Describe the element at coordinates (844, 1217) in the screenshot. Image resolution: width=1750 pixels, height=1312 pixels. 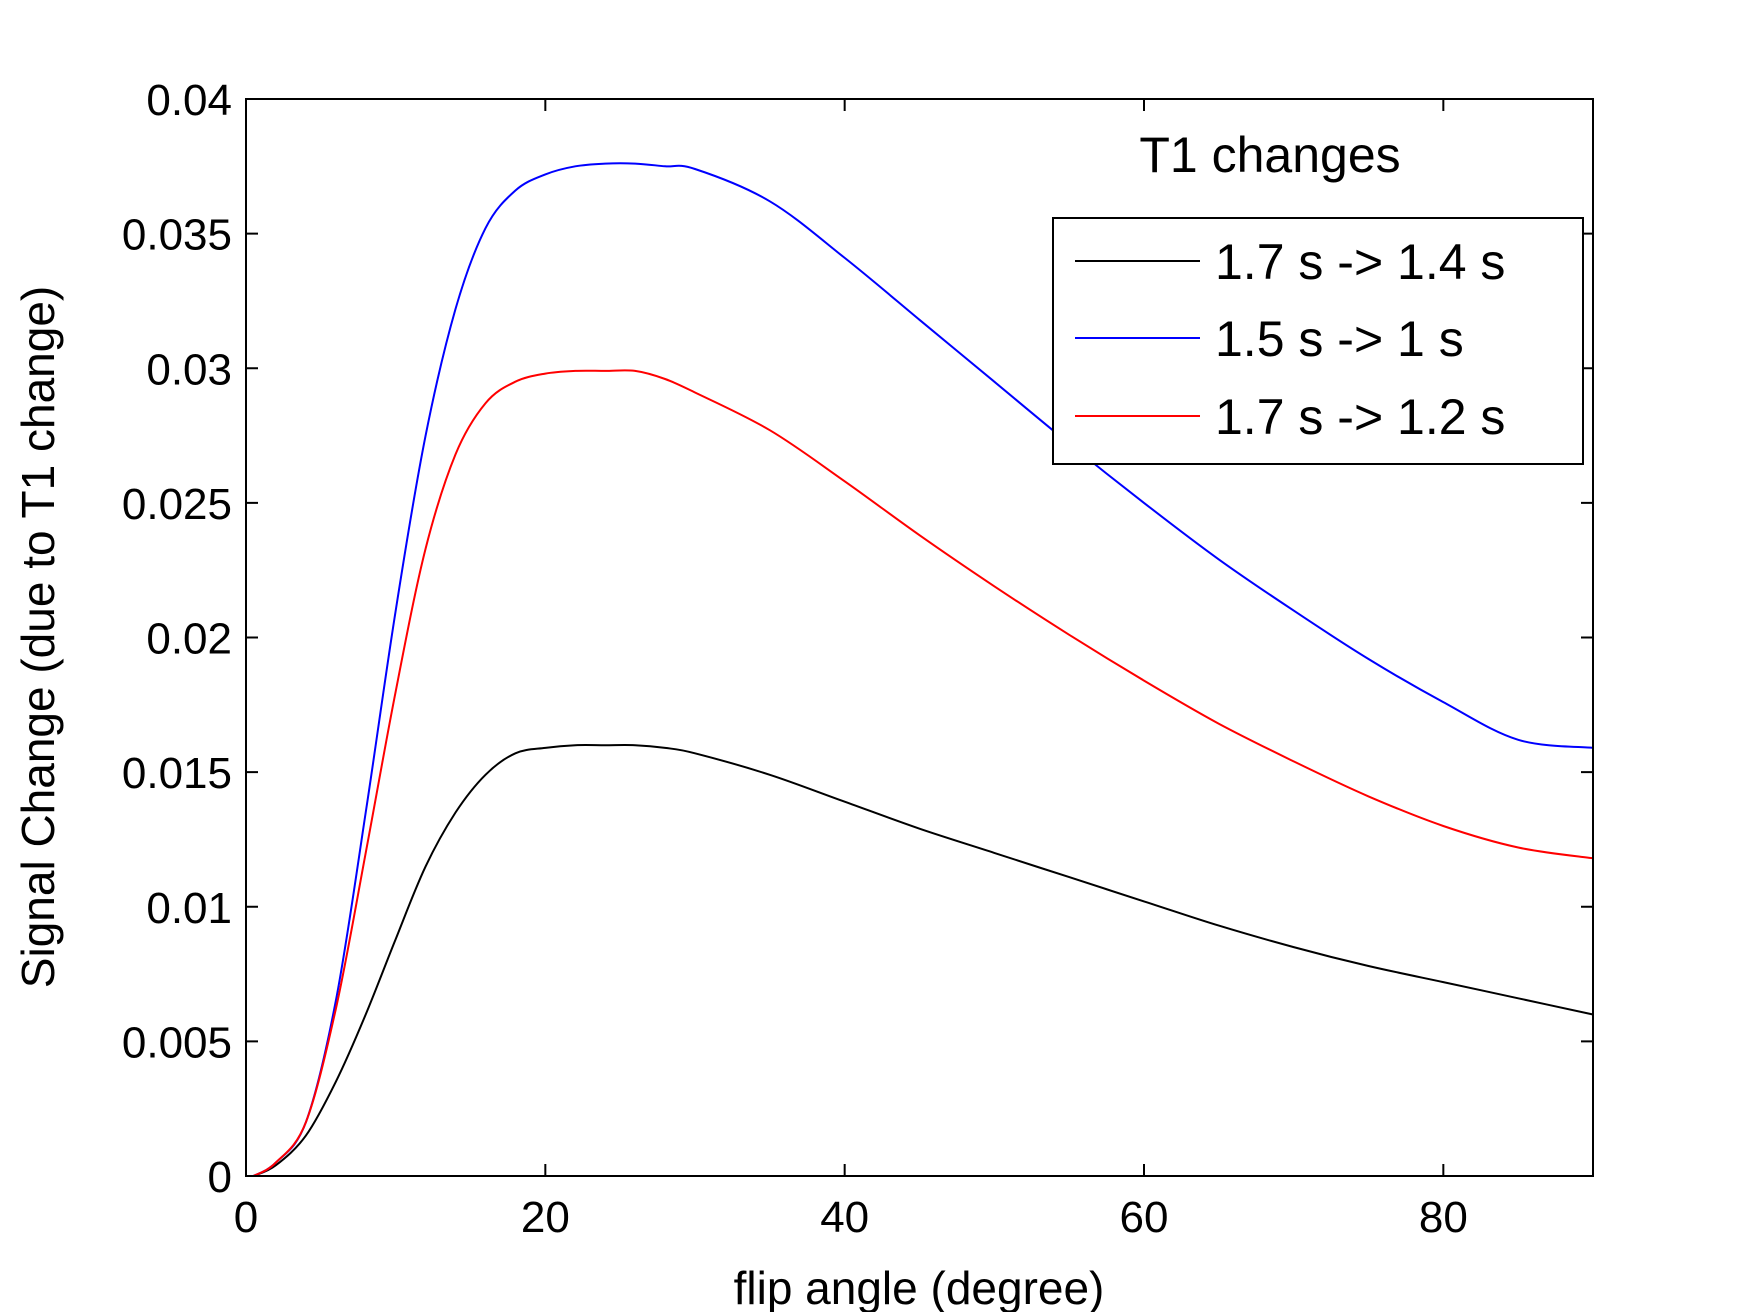
I see `x-tick-label: 40` at that location.